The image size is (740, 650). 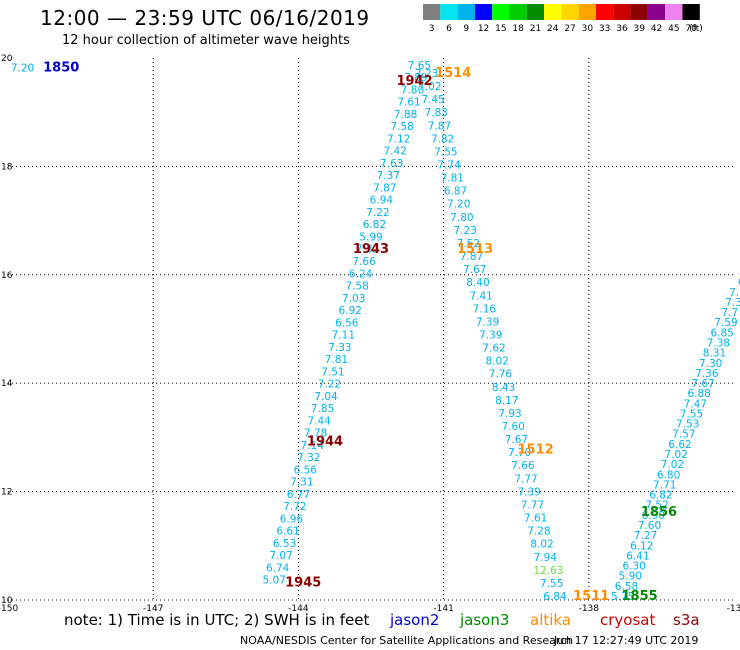 What do you see at coordinates (483, 29) in the screenshot?
I see `colorbar-label: 12` at bounding box center [483, 29].